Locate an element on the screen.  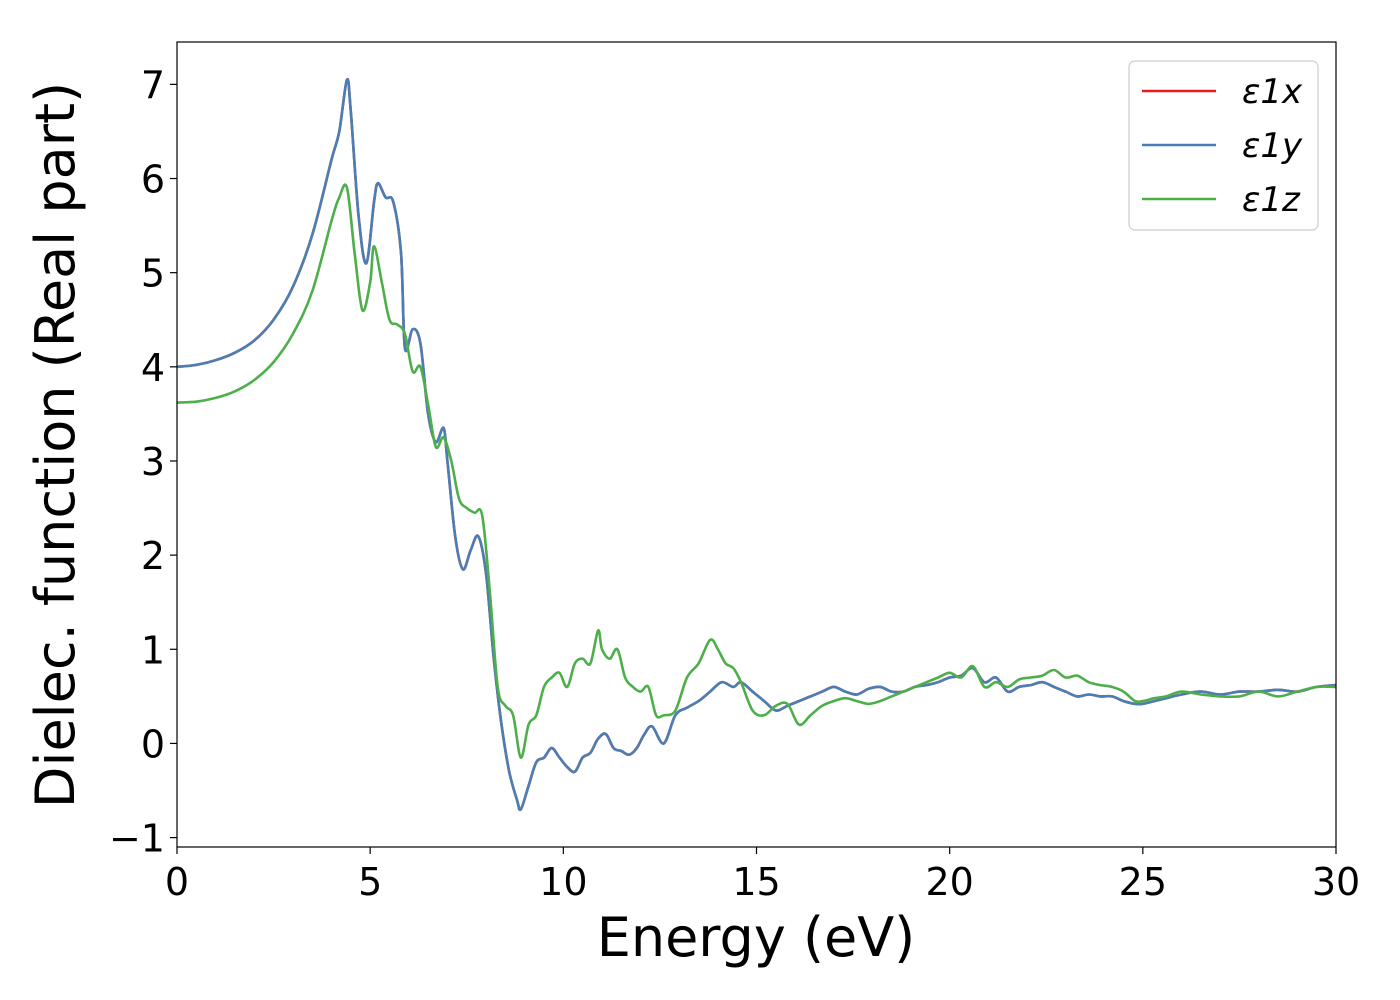
y-tick-label: 7 is located at coordinates (153, 85).